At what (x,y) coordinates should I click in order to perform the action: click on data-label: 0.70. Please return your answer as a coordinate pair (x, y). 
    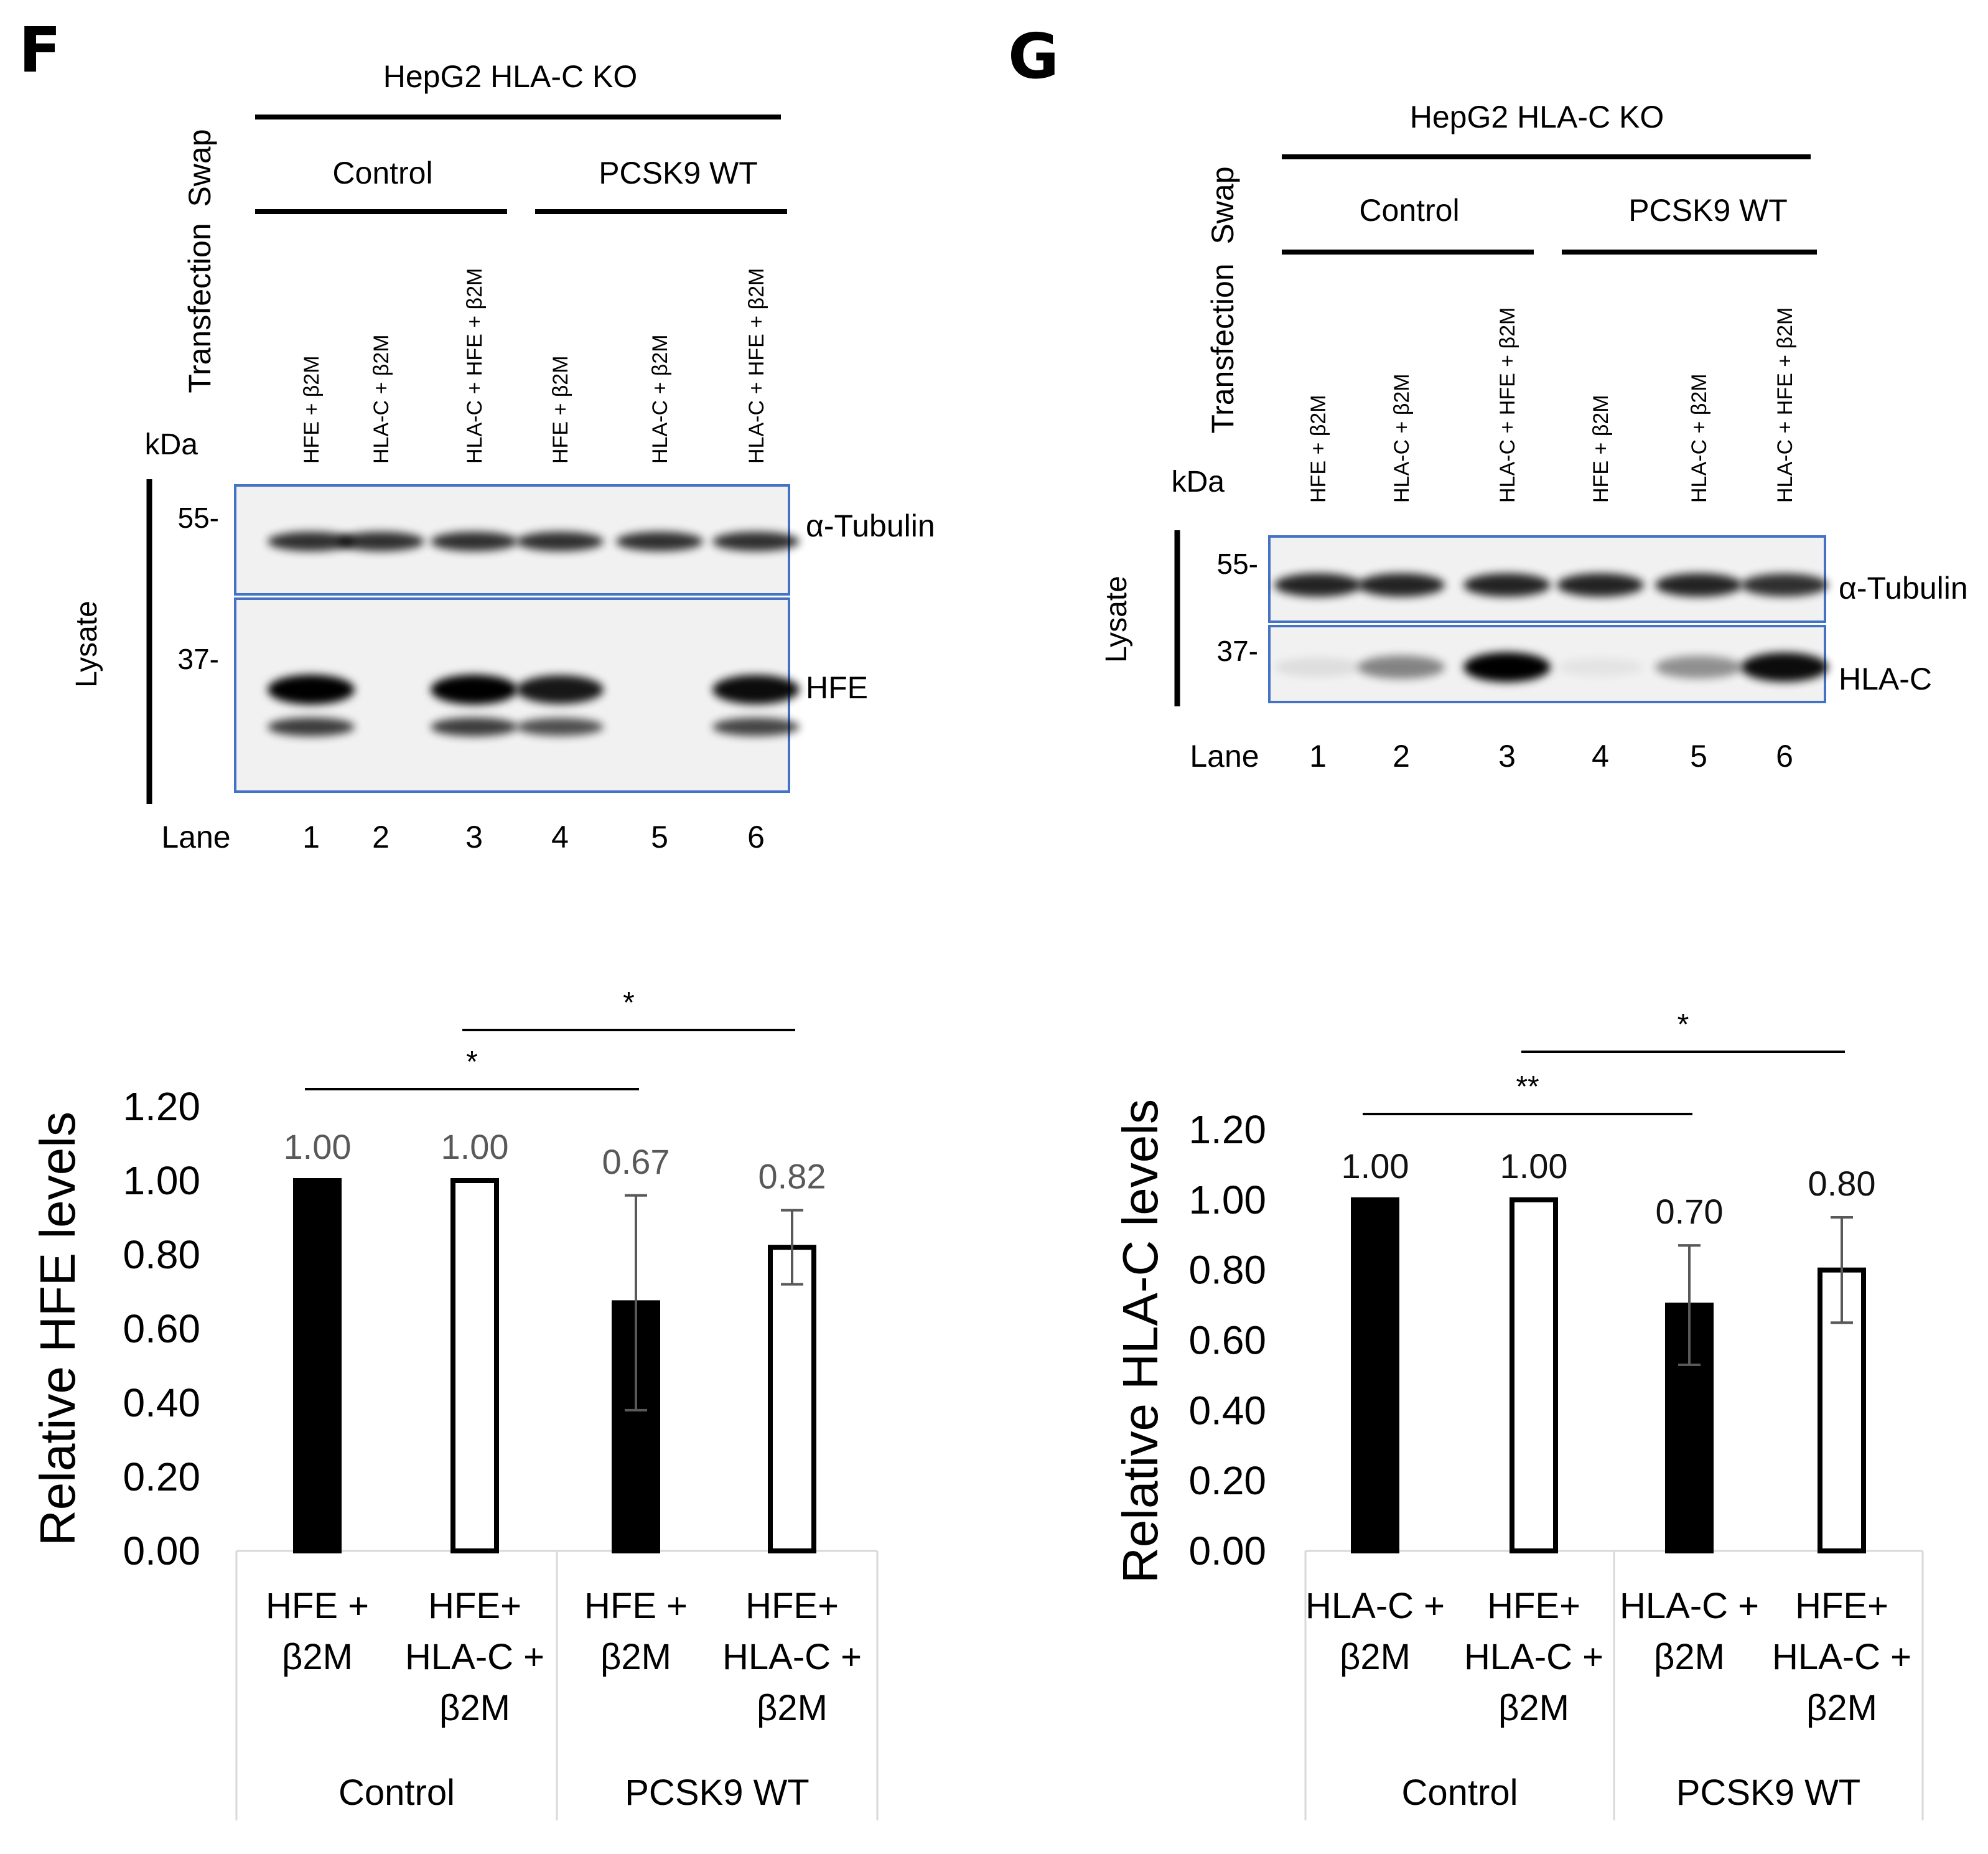
    Looking at the image, I should click on (1690, 1211).